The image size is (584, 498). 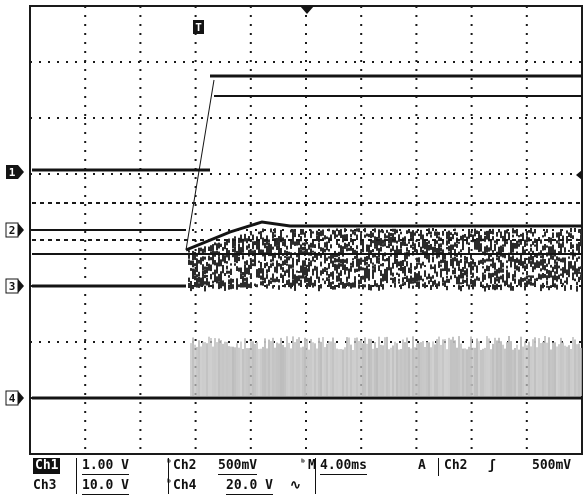 What do you see at coordinates (47, 466) in the screenshot?
I see `ch1-label: Ch1` at bounding box center [47, 466].